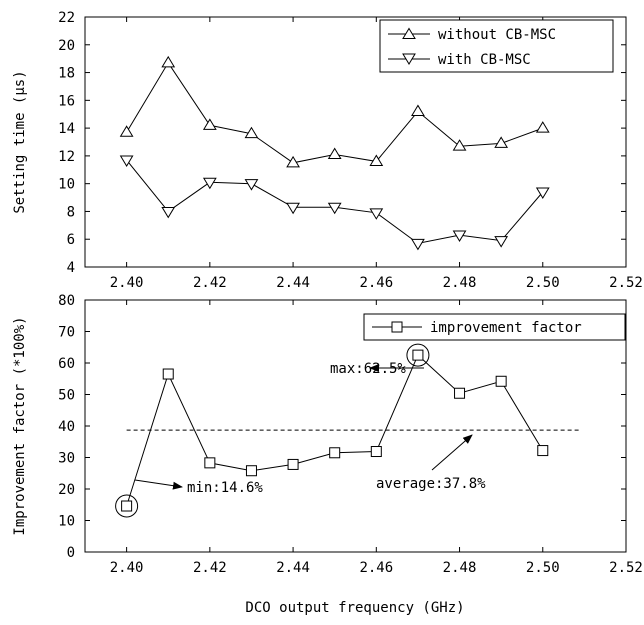 The height and width of the screenshot is (625, 644). I want to click on min-highlight-circle, so click(127, 506).